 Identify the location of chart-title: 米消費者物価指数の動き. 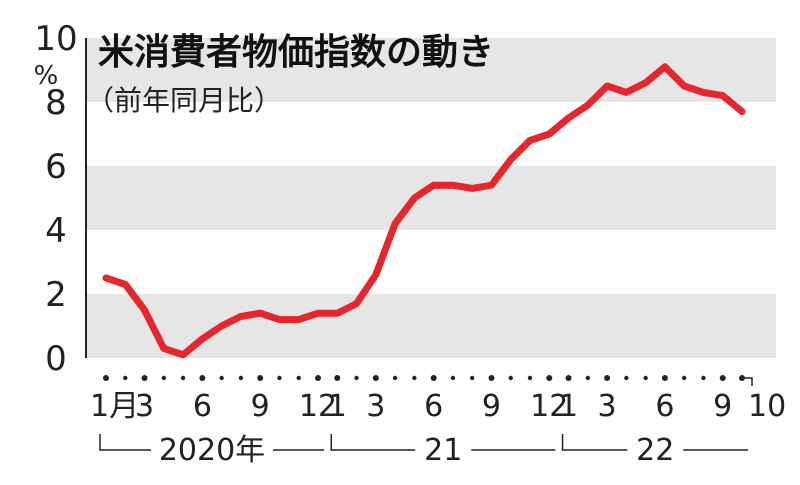
(296, 52).